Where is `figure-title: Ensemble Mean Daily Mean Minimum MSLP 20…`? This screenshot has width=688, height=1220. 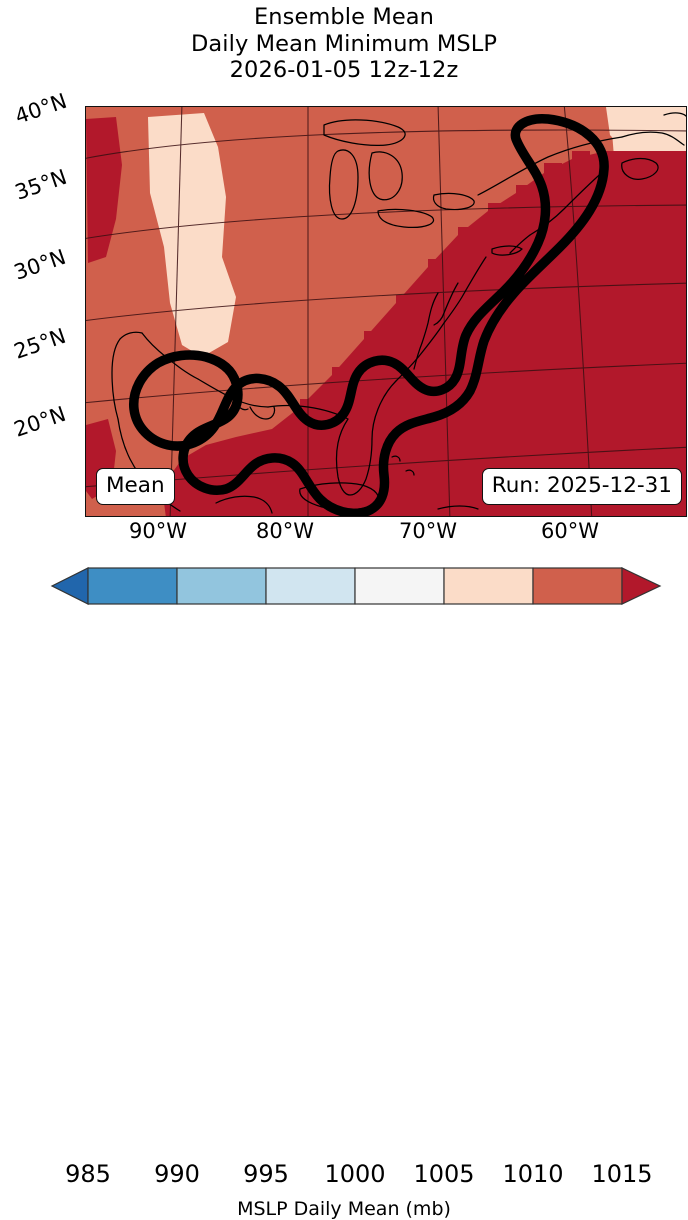
figure-title: Ensemble Mean Daily Mean Minimum MSLP 20… is located at coordinates (344, 44).